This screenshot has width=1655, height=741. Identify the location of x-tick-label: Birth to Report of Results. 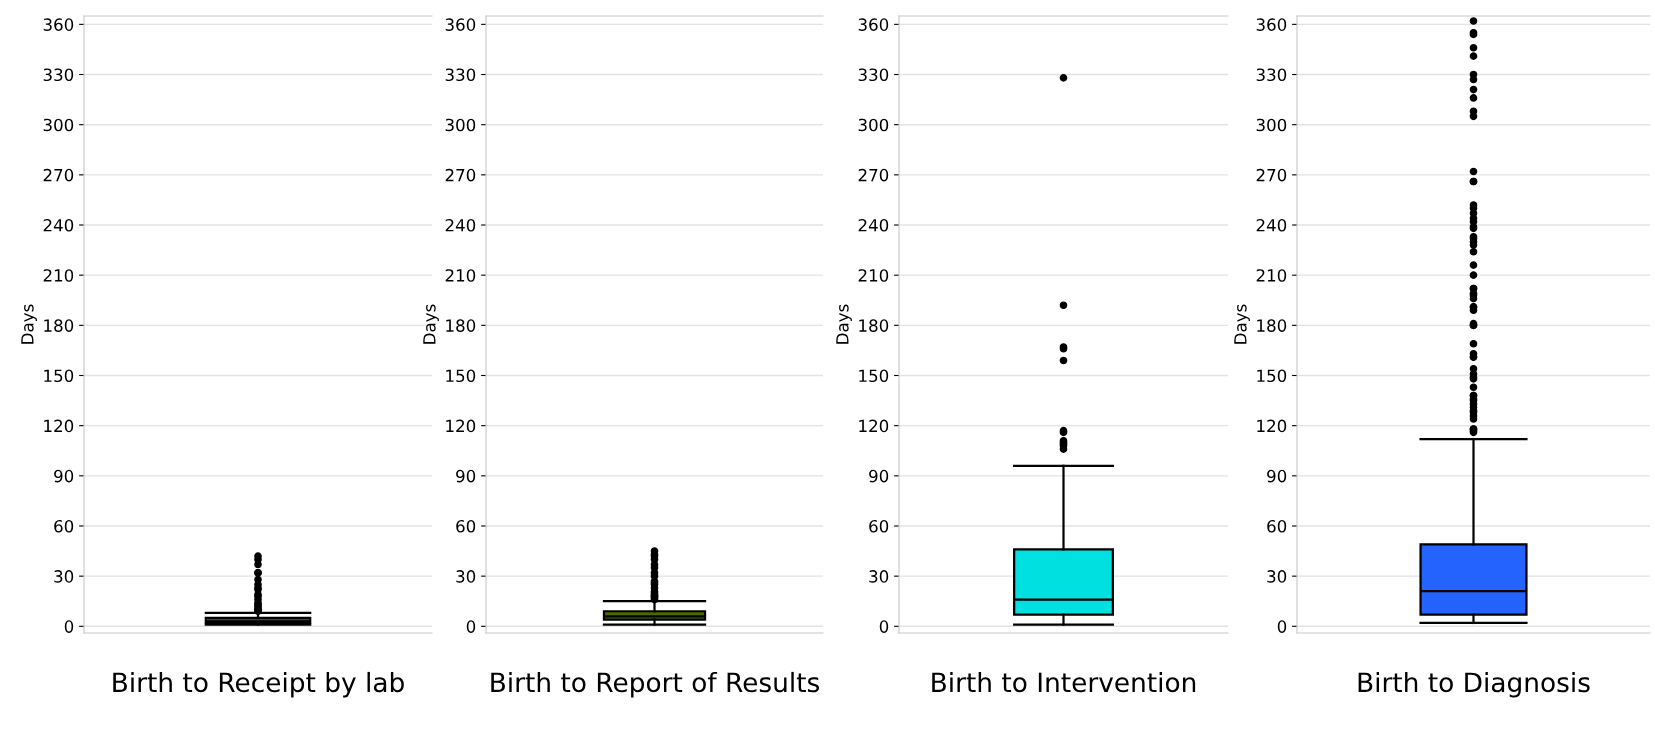
(655, 684).